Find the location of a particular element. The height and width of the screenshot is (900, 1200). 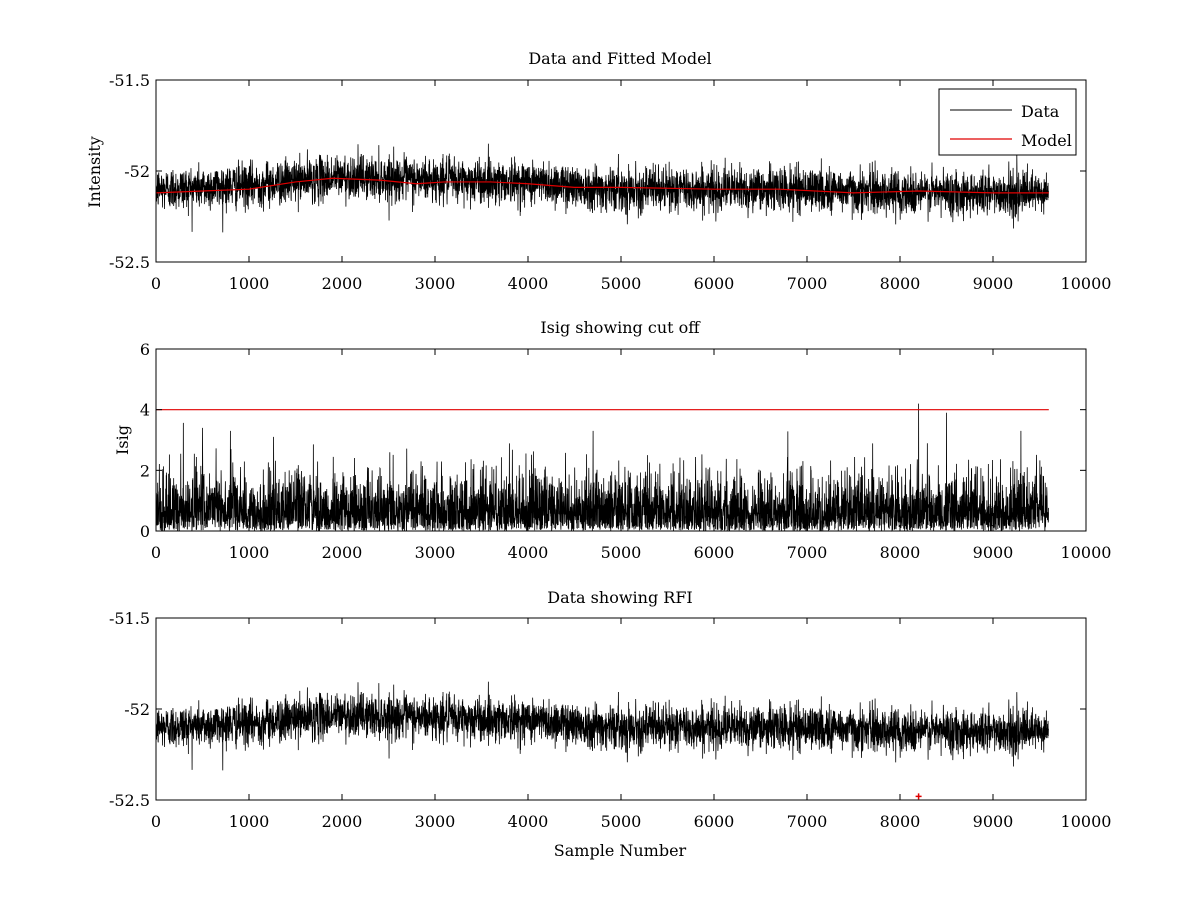

panel-1-plot-area is located at coordinates (602, 188).